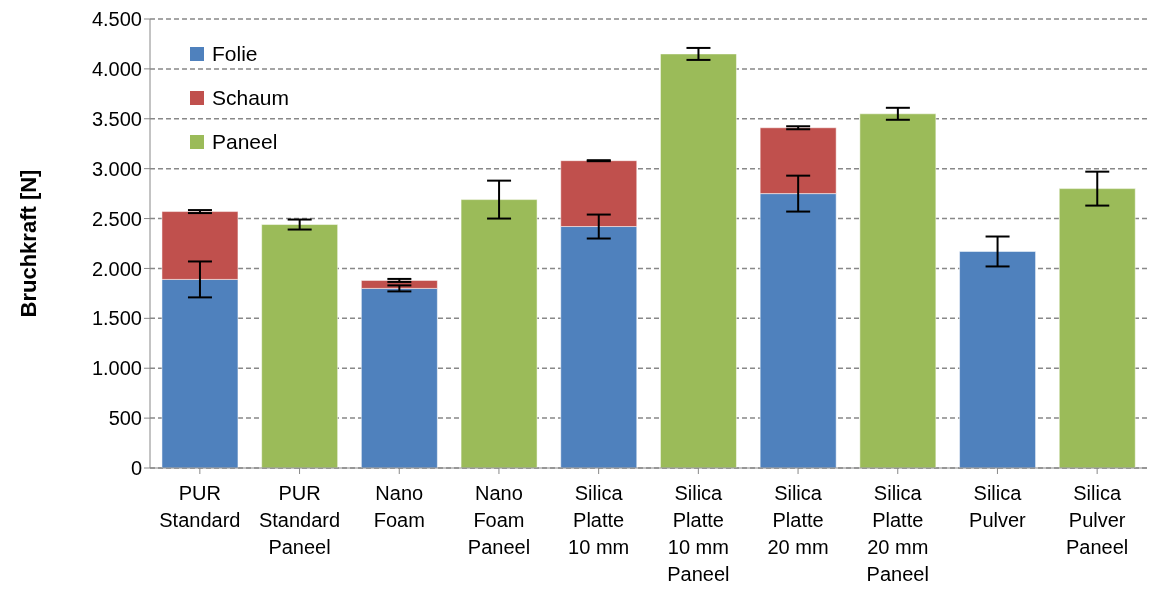  Describe the element at coordinates (116, 118) in the screenshot. I see `y-tick-label: 3.500` at that location.